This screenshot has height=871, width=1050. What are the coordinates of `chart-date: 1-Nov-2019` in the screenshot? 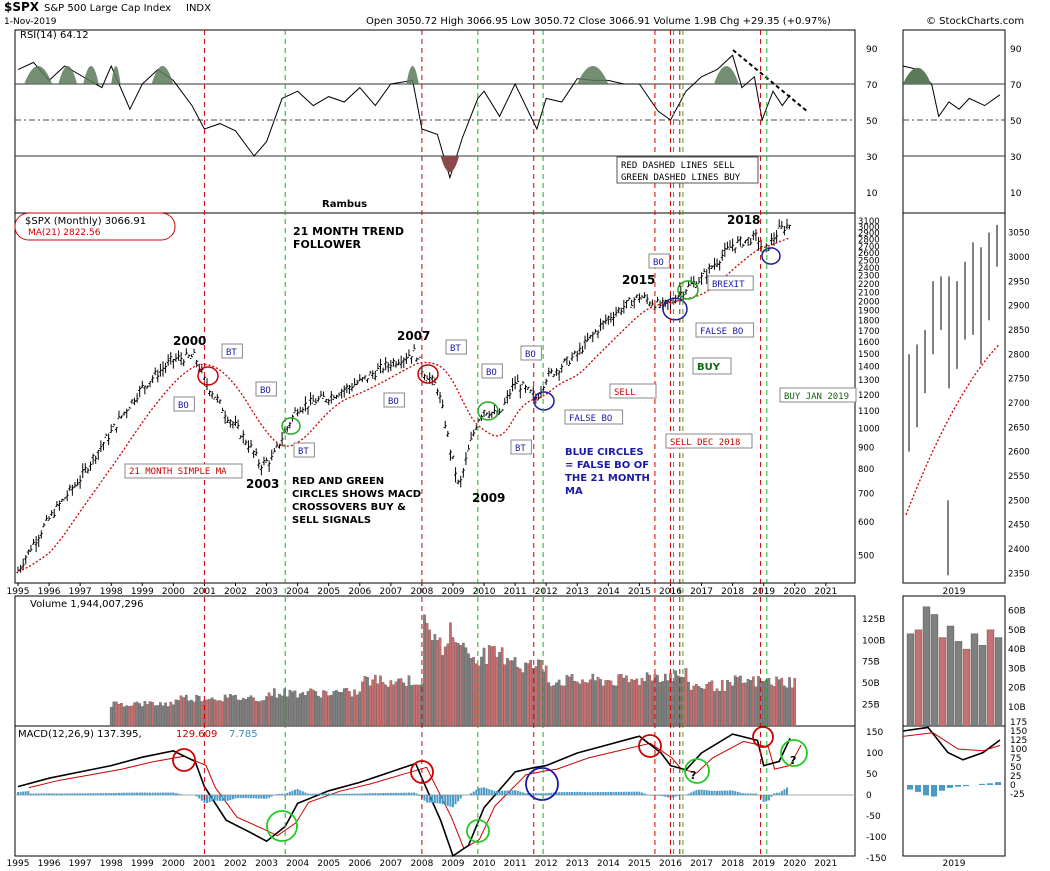 It's located at (30, 22).